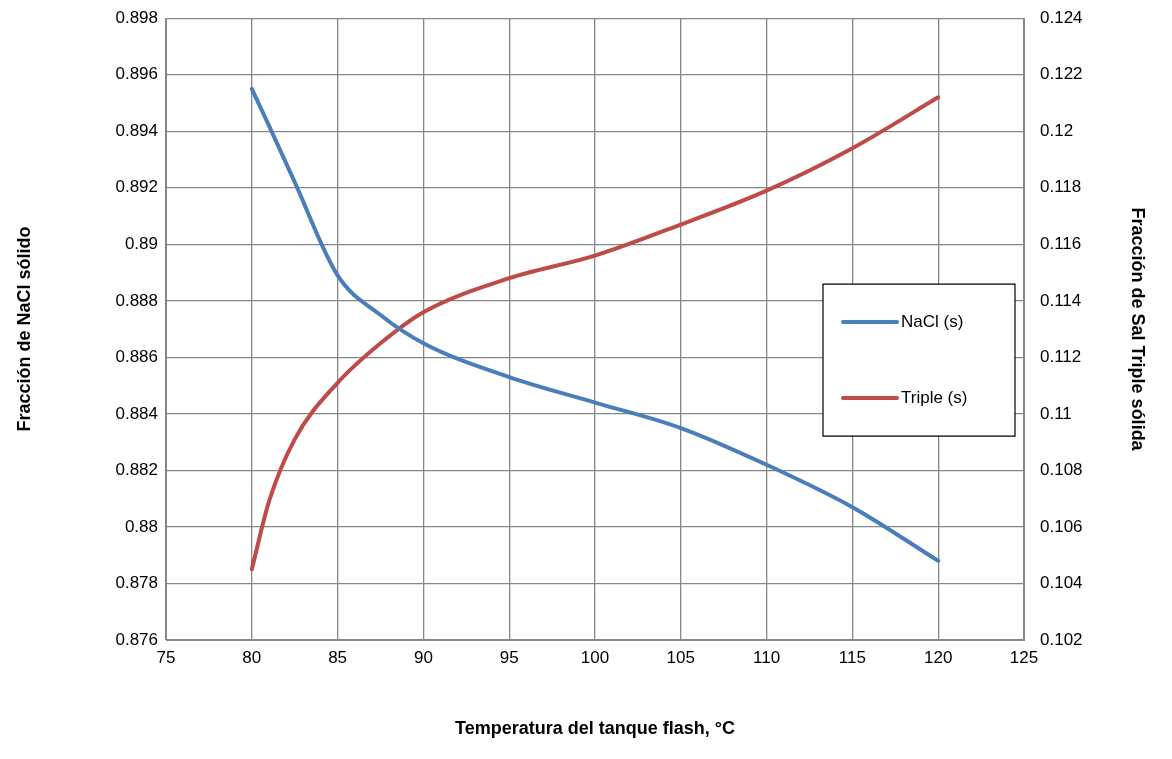 The width and height of the screenshot is (1172, 759). Describe the element at coordinates (23, 329) in the screenshot. I see `y-axis-title: Fracción de NaCl sólido` at that location.